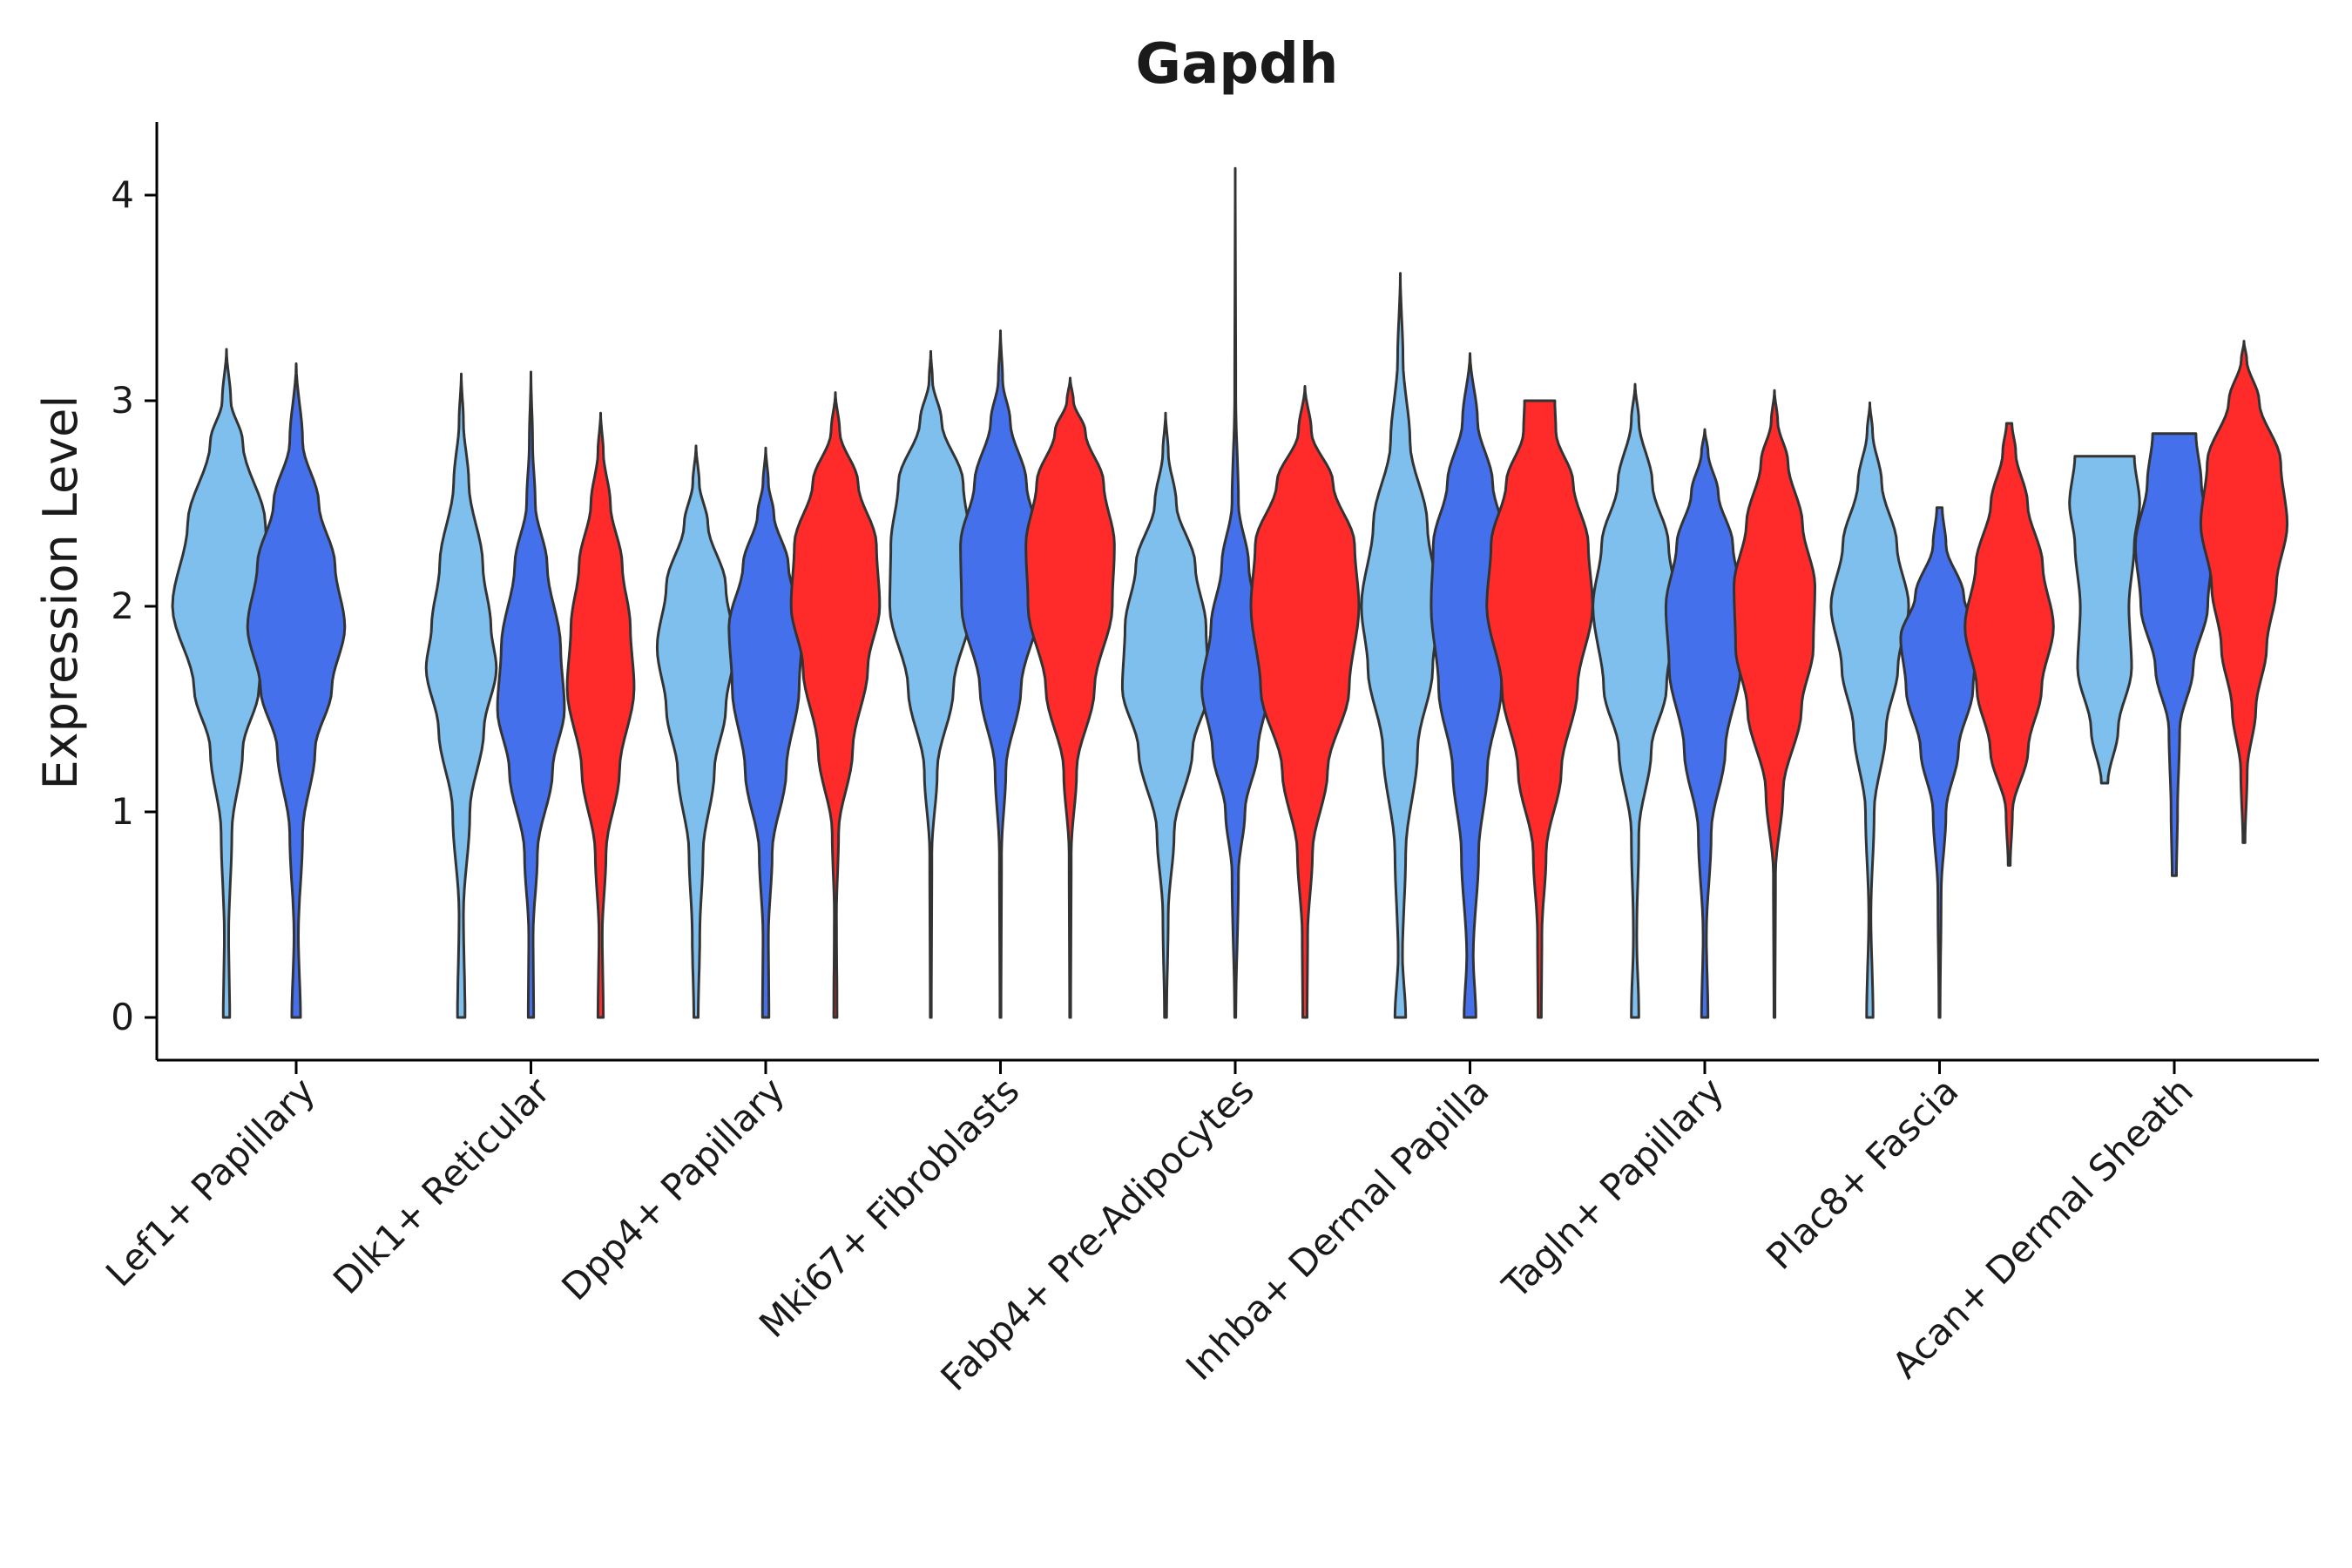 Image resolution: width=2352 pixels, height=1568 pixels. I want to click on y-tick-label: 0, so click(122, 1017).